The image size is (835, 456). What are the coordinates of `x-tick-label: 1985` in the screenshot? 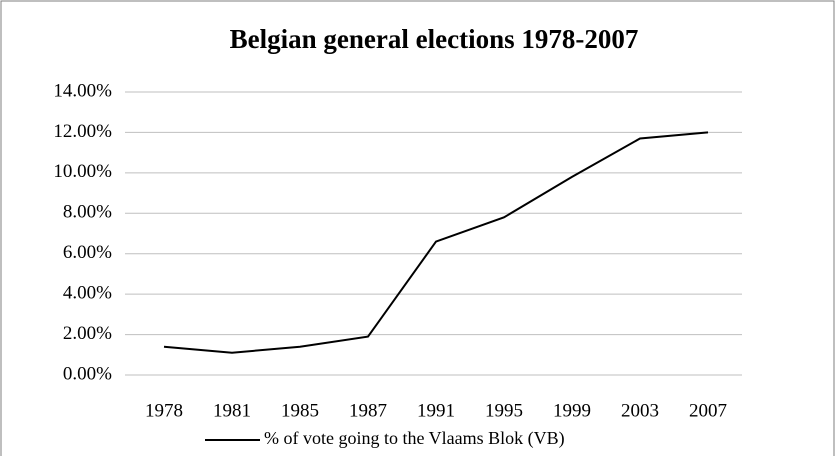 It's located at (300, 410).